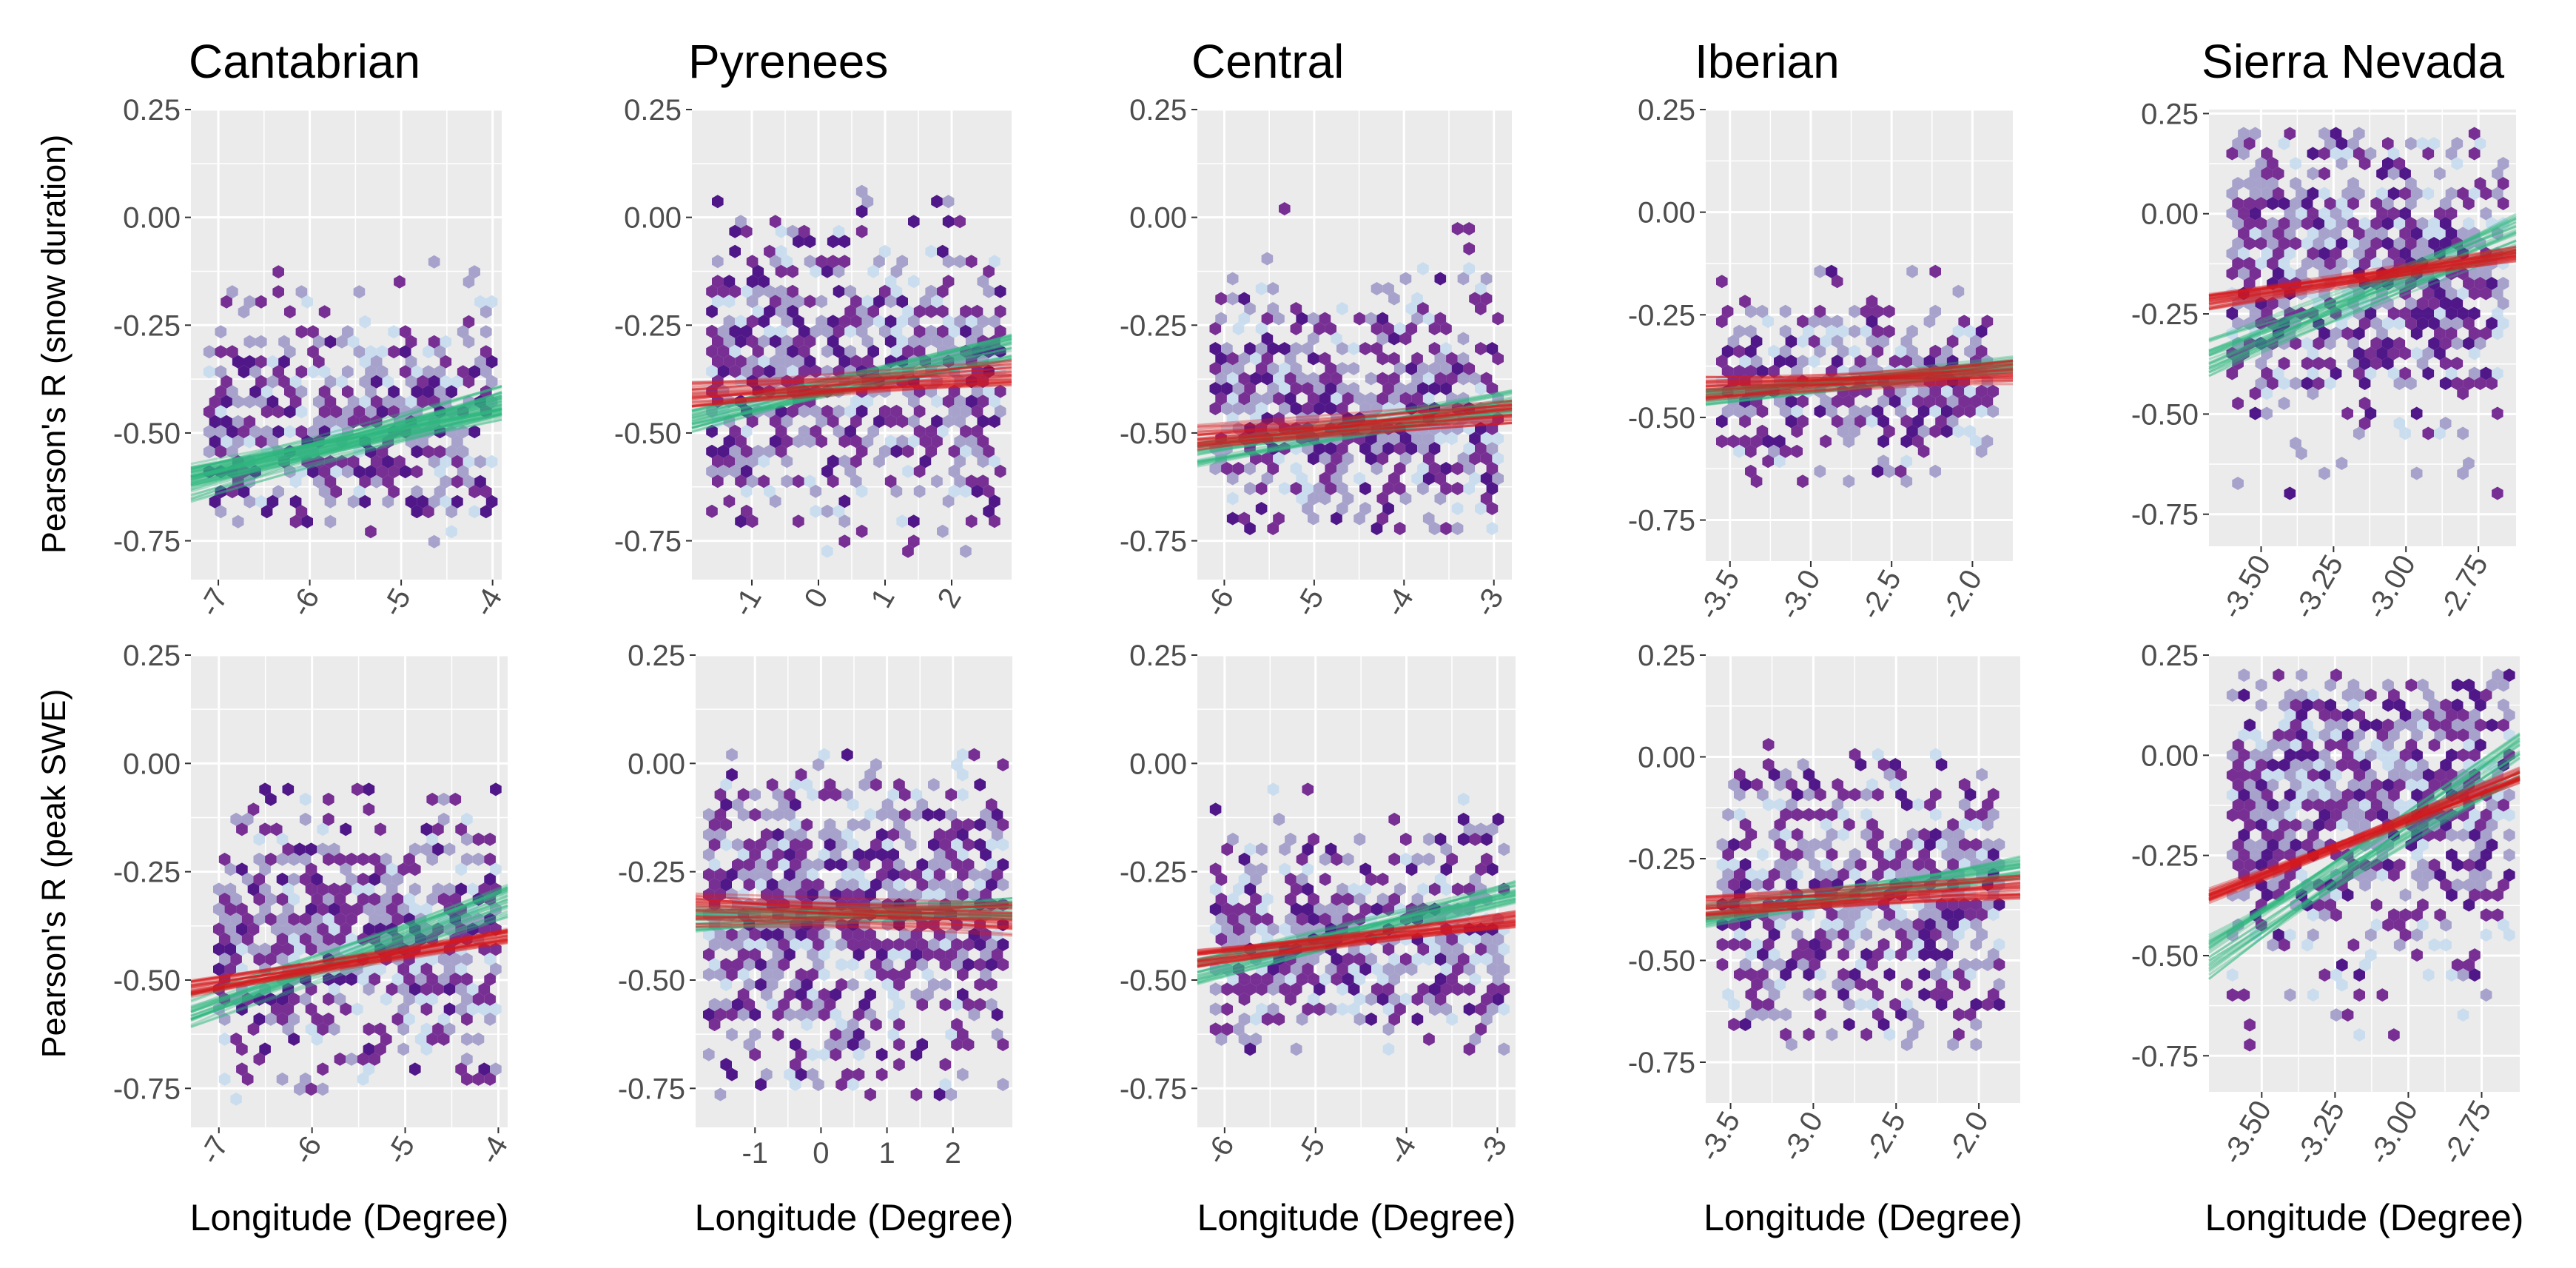 Image resolution: width=2576 pixels, height=1268 pixels. Describe the element at coordinates (854, 1217) in the screenshot. I see `x-axis-title: Longitude (Degree)` at that location.